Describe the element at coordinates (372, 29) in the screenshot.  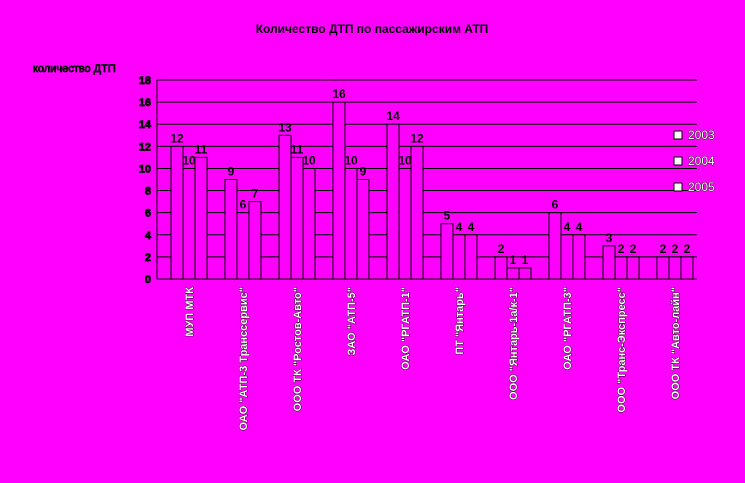
I see `chart-title: Количество ДТП по пассажирским АТП` at that location.